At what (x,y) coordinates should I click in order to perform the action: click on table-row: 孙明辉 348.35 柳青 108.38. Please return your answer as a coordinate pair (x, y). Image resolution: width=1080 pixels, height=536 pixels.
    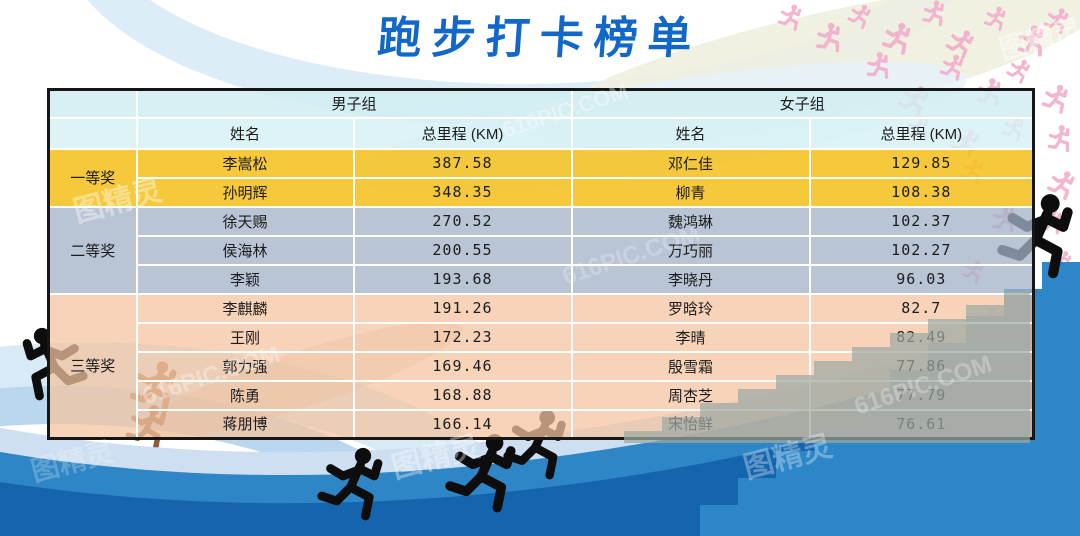
    Looking at the image, I should click on (542, 192).